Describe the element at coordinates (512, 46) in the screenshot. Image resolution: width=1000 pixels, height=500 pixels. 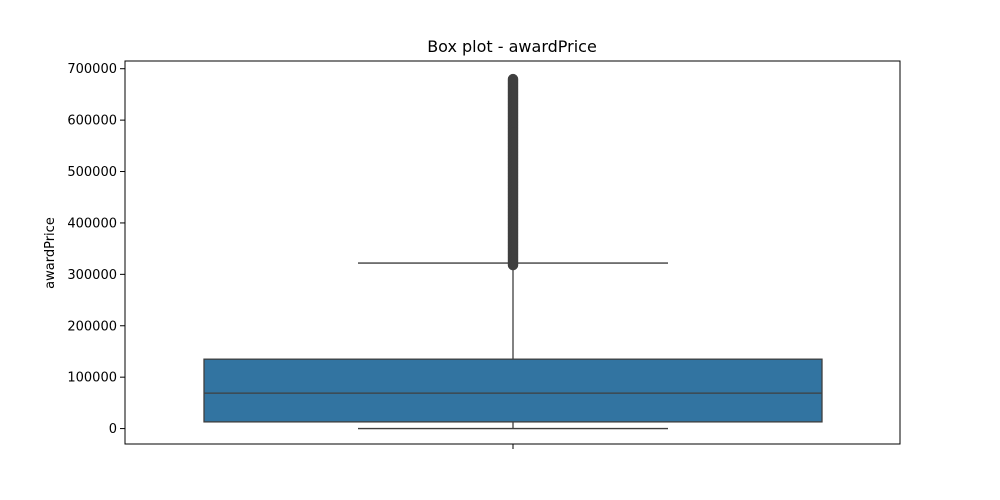
I see `chart-title: Box plot - awardPrice` at that location.